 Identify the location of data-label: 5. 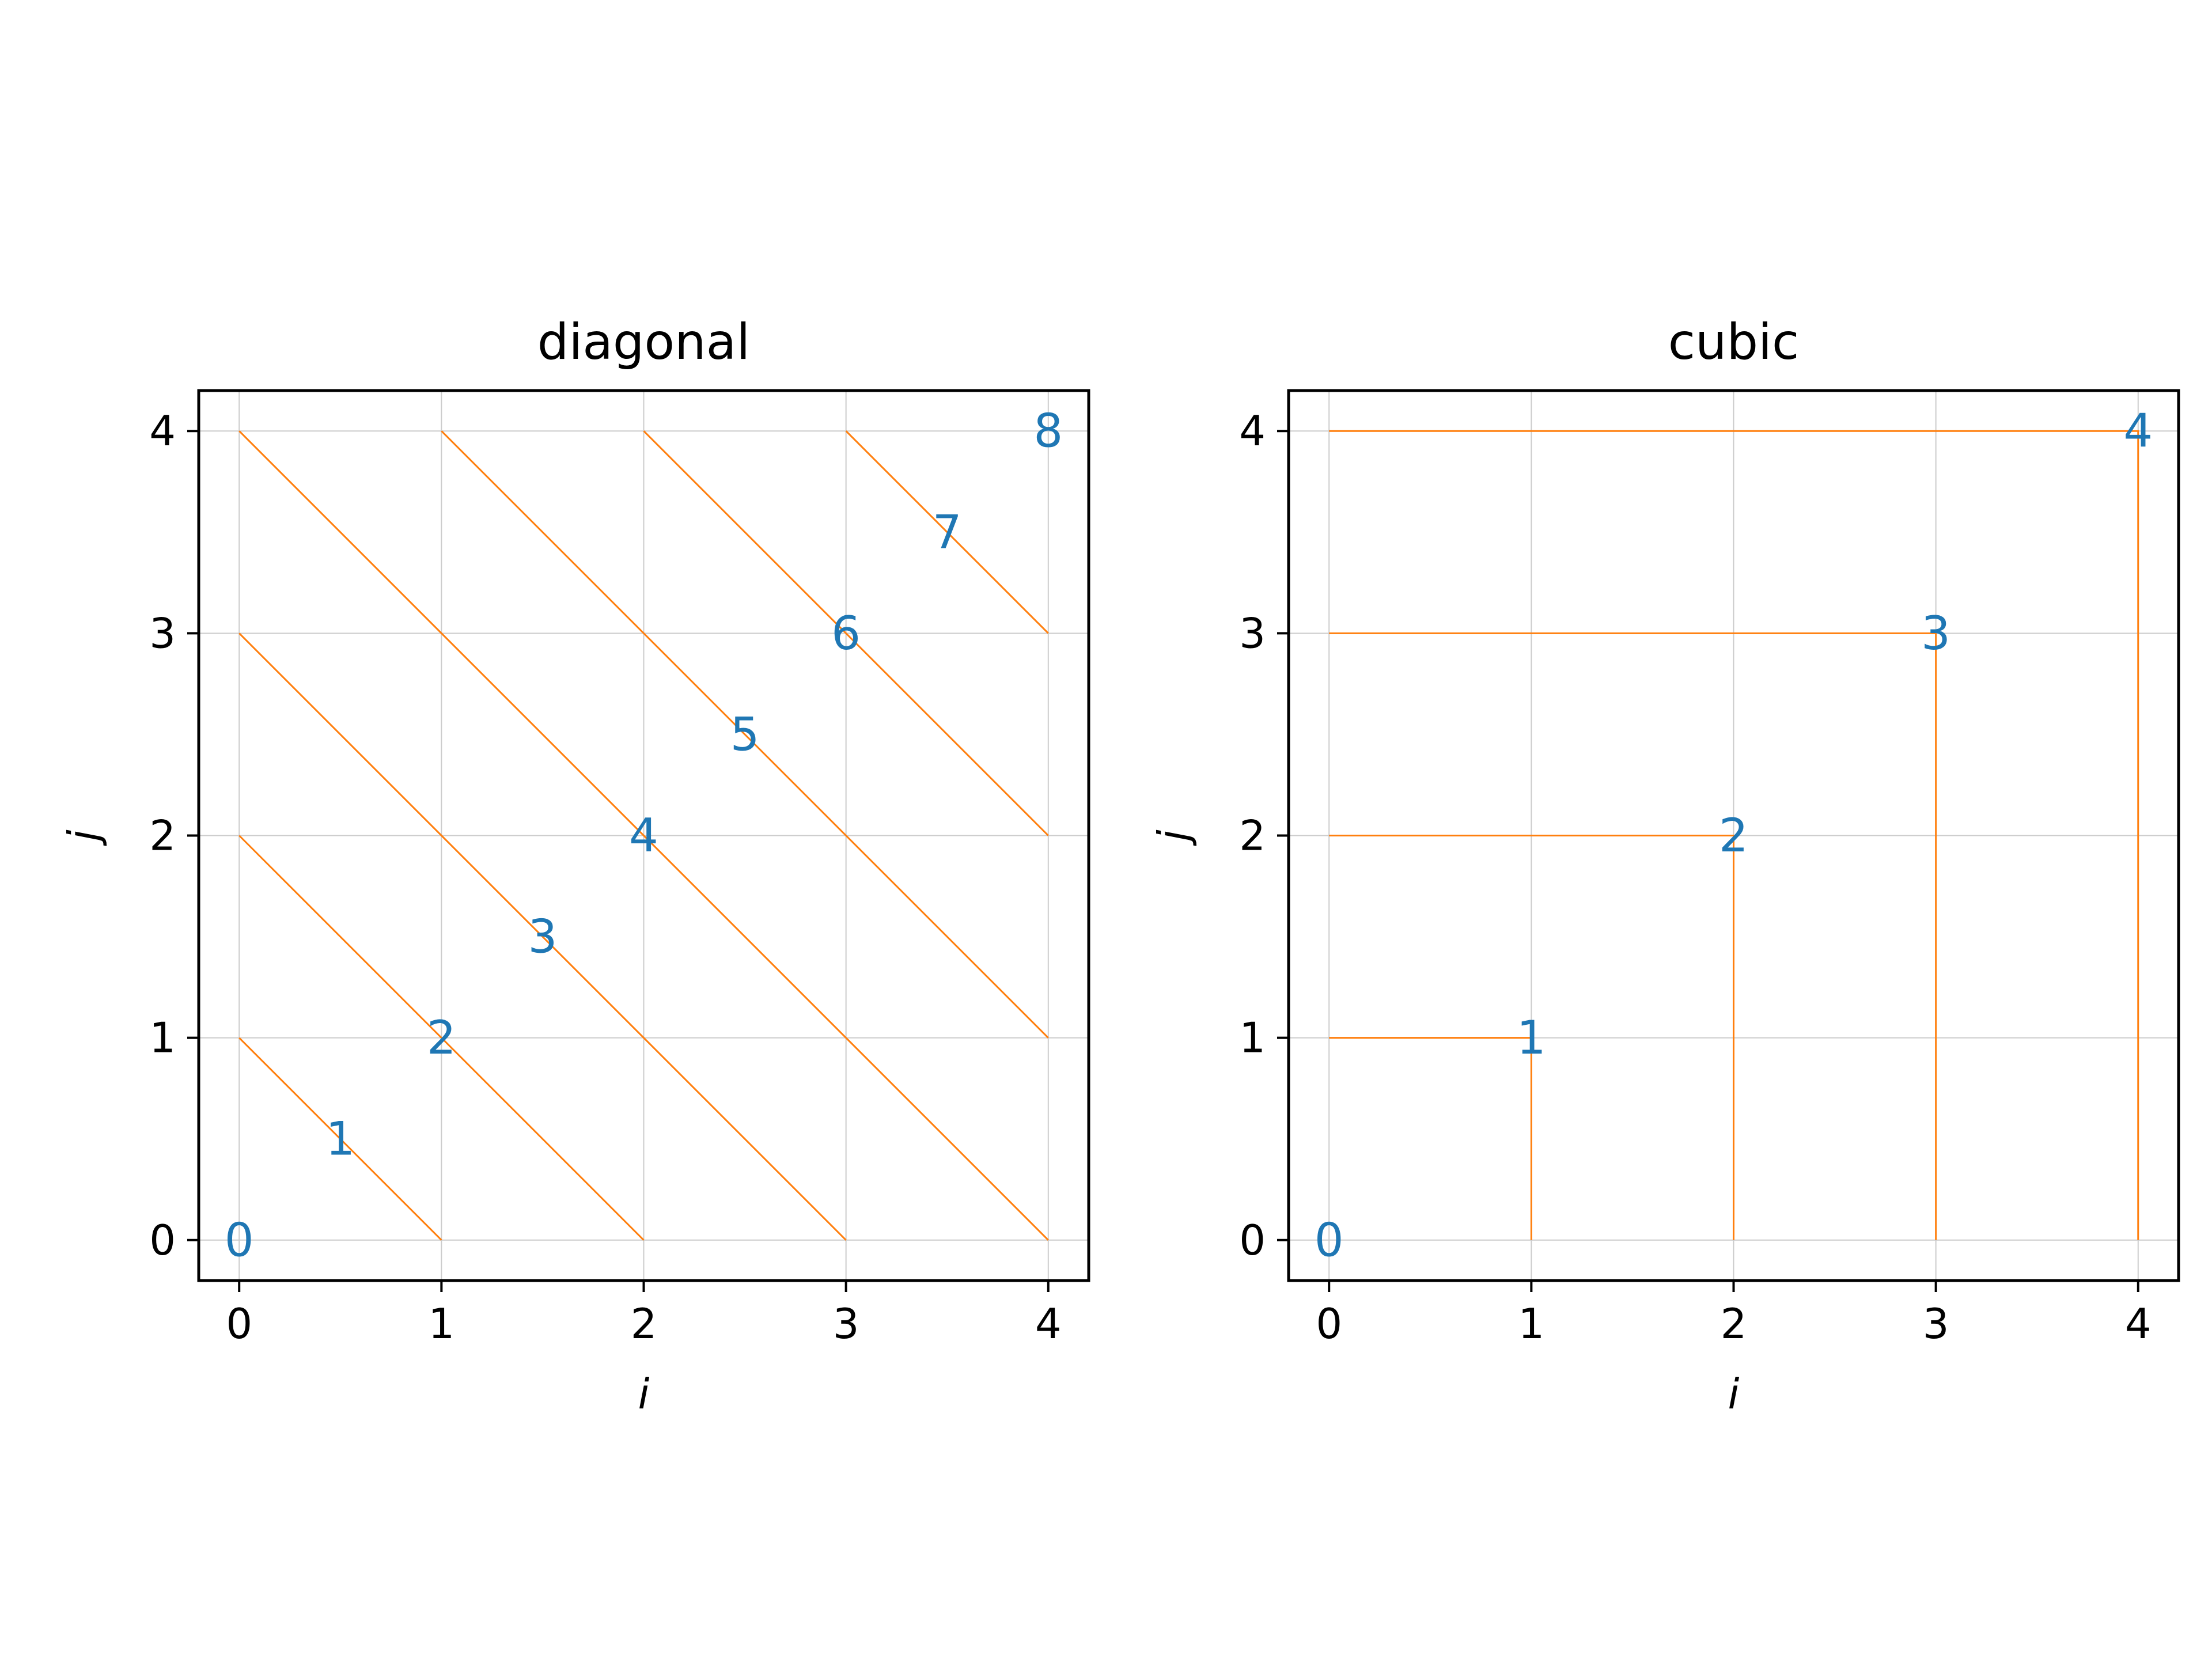
(745, 734).